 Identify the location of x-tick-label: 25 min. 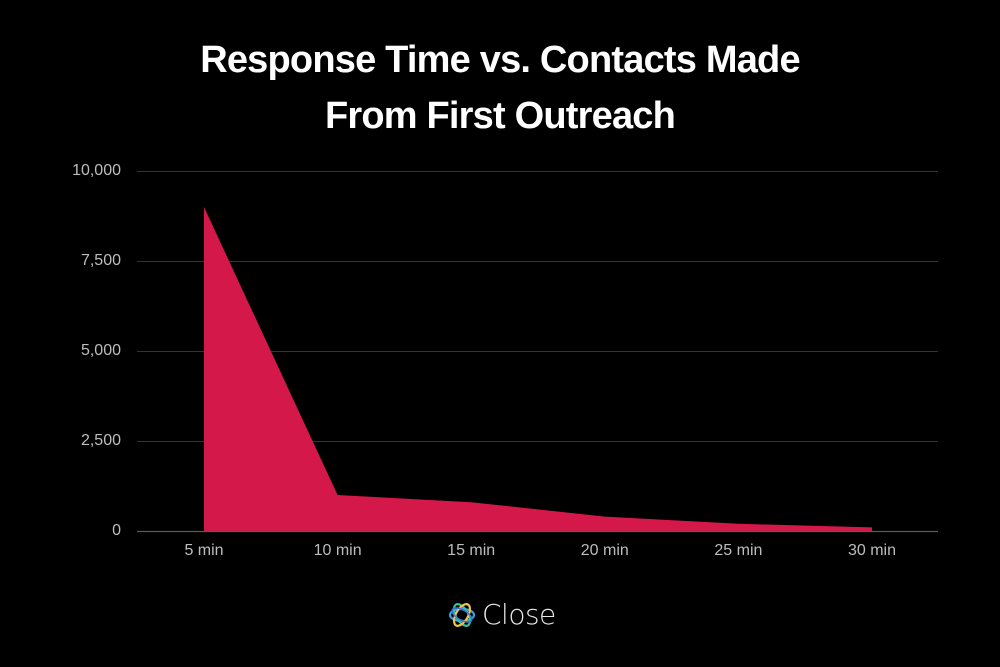
(738, 550).